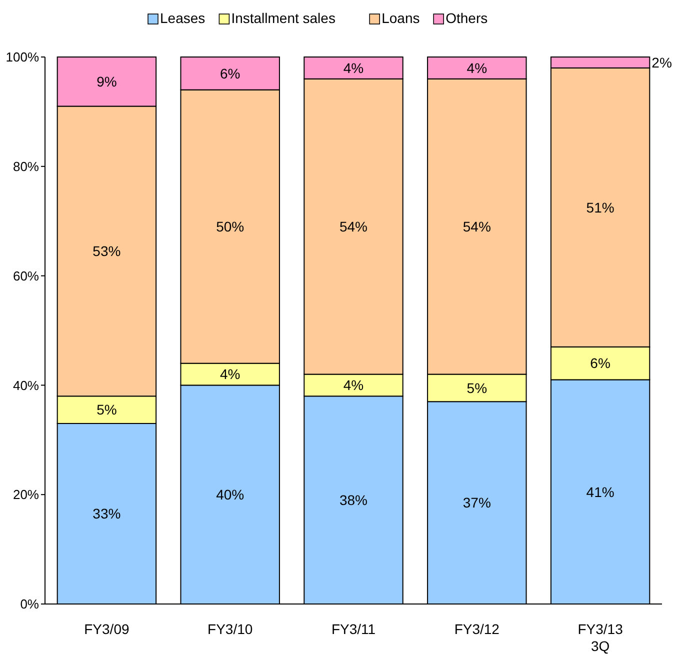 The image size is (696, 671). What do you see at coordinates (26, 385) in the screenshot?
I see `y-tick-label: 40%` at bounding box center [26, 385].